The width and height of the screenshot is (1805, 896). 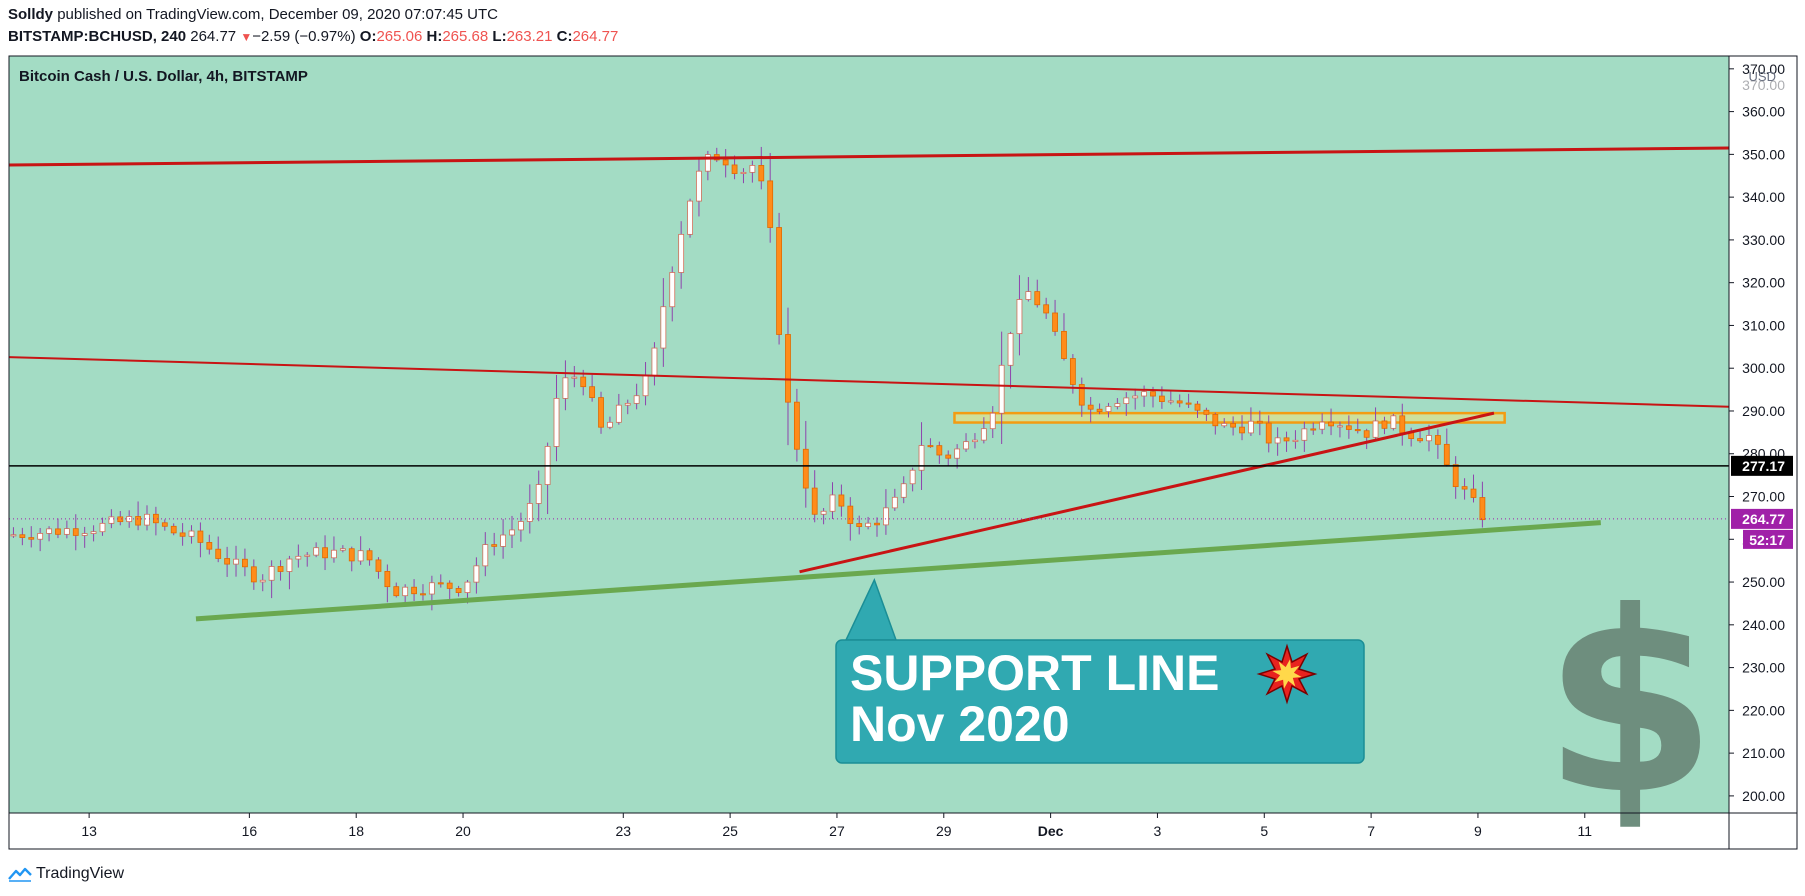 I want to click on resistance-line-top, so click(x=869, y=156).